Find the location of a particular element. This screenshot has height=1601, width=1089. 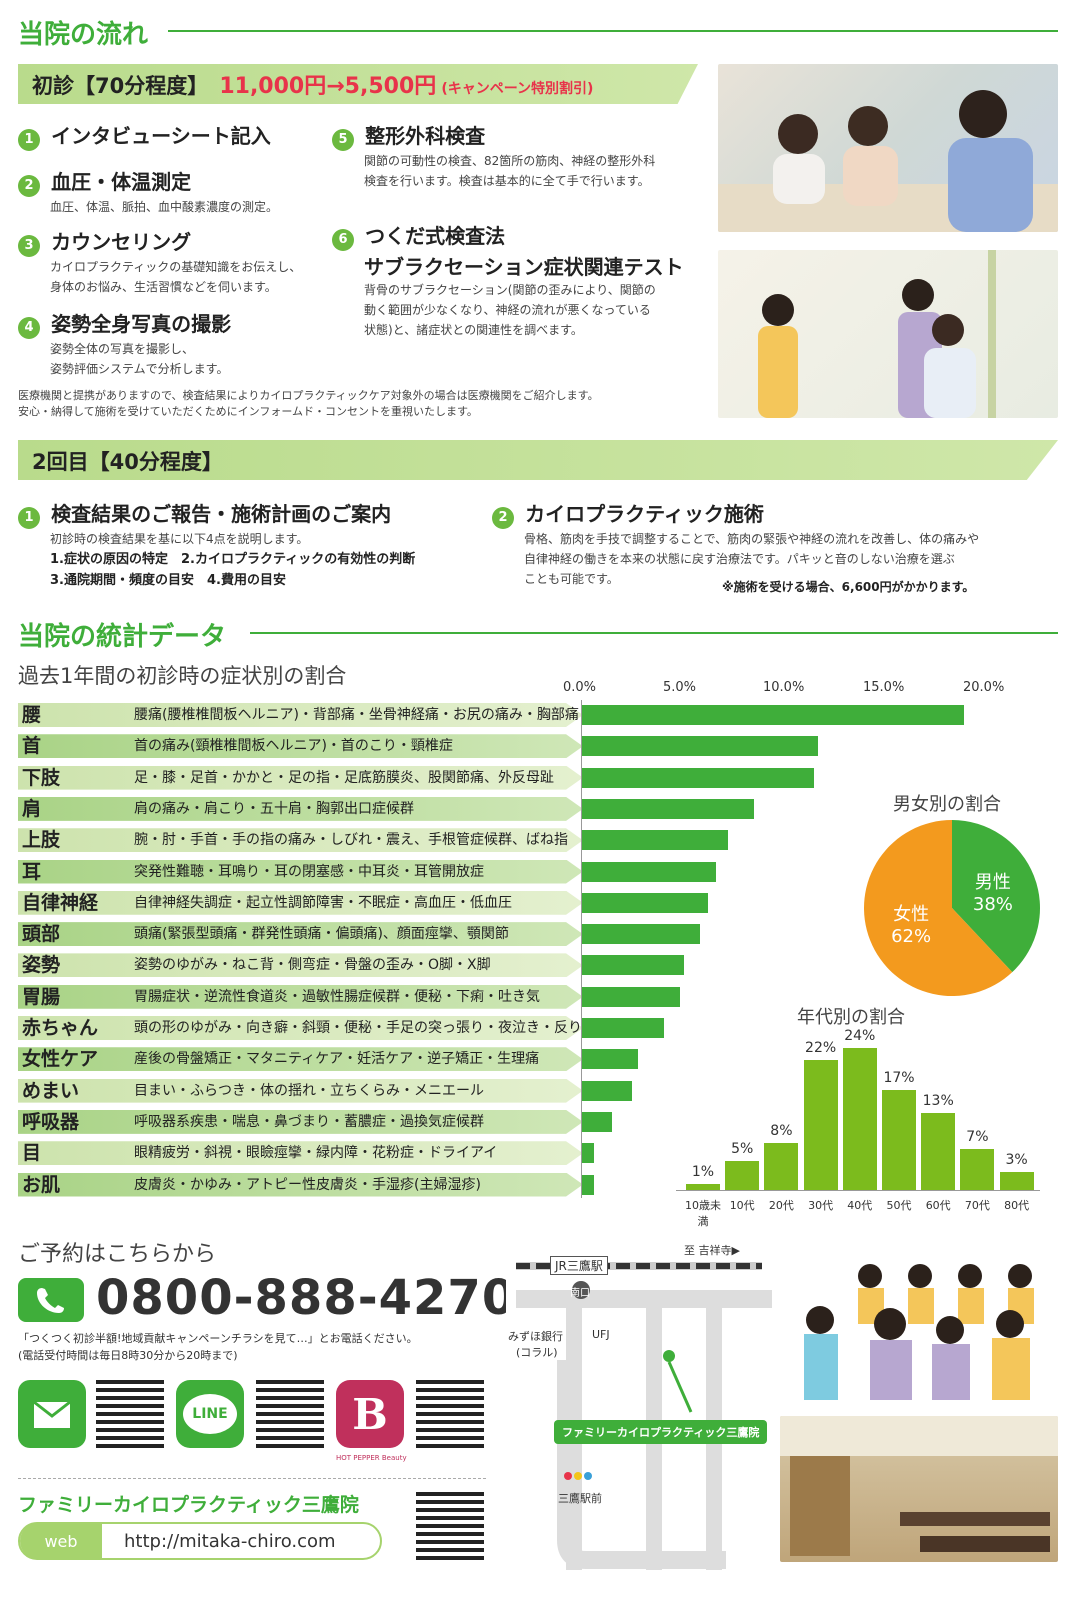

photo-examination is located at coordinates (888, 334).